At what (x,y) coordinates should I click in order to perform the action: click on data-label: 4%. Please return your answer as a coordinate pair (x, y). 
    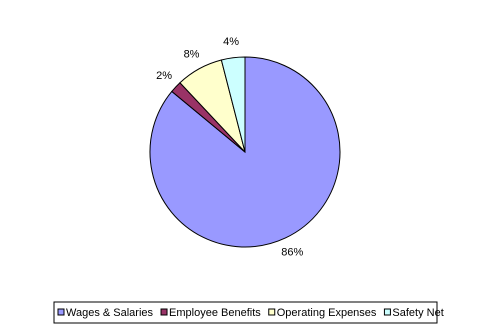
    Looking at the image, I should click on (231, 42).